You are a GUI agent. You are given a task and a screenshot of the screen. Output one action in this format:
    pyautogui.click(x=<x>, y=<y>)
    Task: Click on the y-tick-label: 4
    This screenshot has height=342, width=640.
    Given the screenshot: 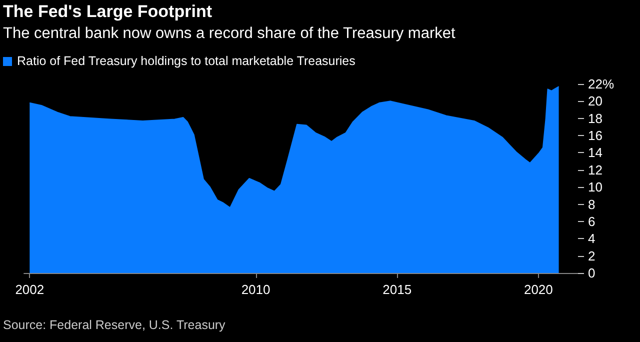 What is the action you would take?
    pyautogui.click(x=592, y=238)
    